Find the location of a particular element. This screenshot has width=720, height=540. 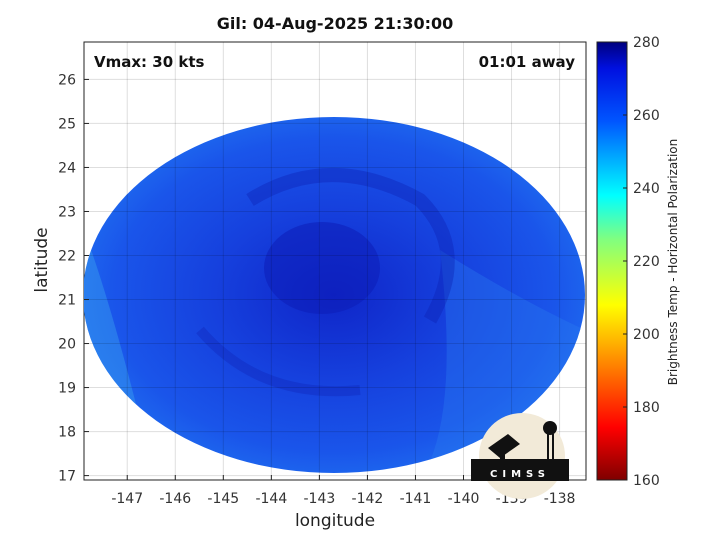

x-tick-label: -141 is located at coordinates (416, 499).